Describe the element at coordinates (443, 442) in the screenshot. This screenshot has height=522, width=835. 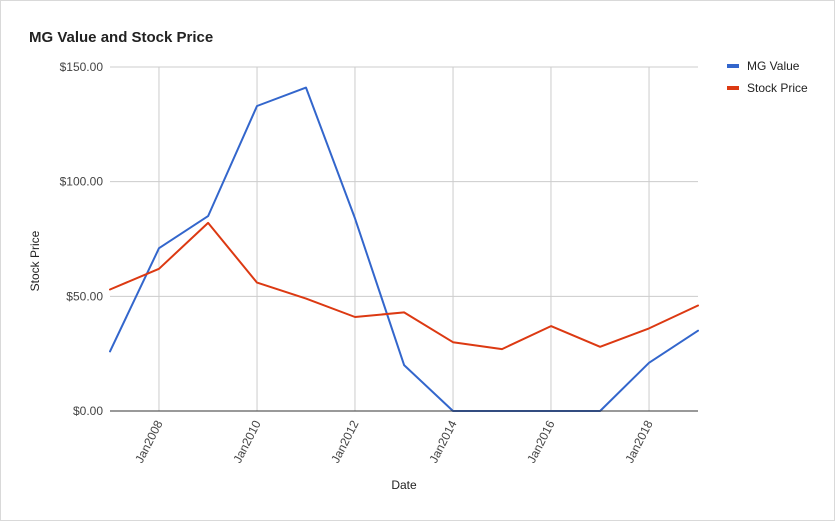
I see `x-tick-label: Jan2014` at that location.